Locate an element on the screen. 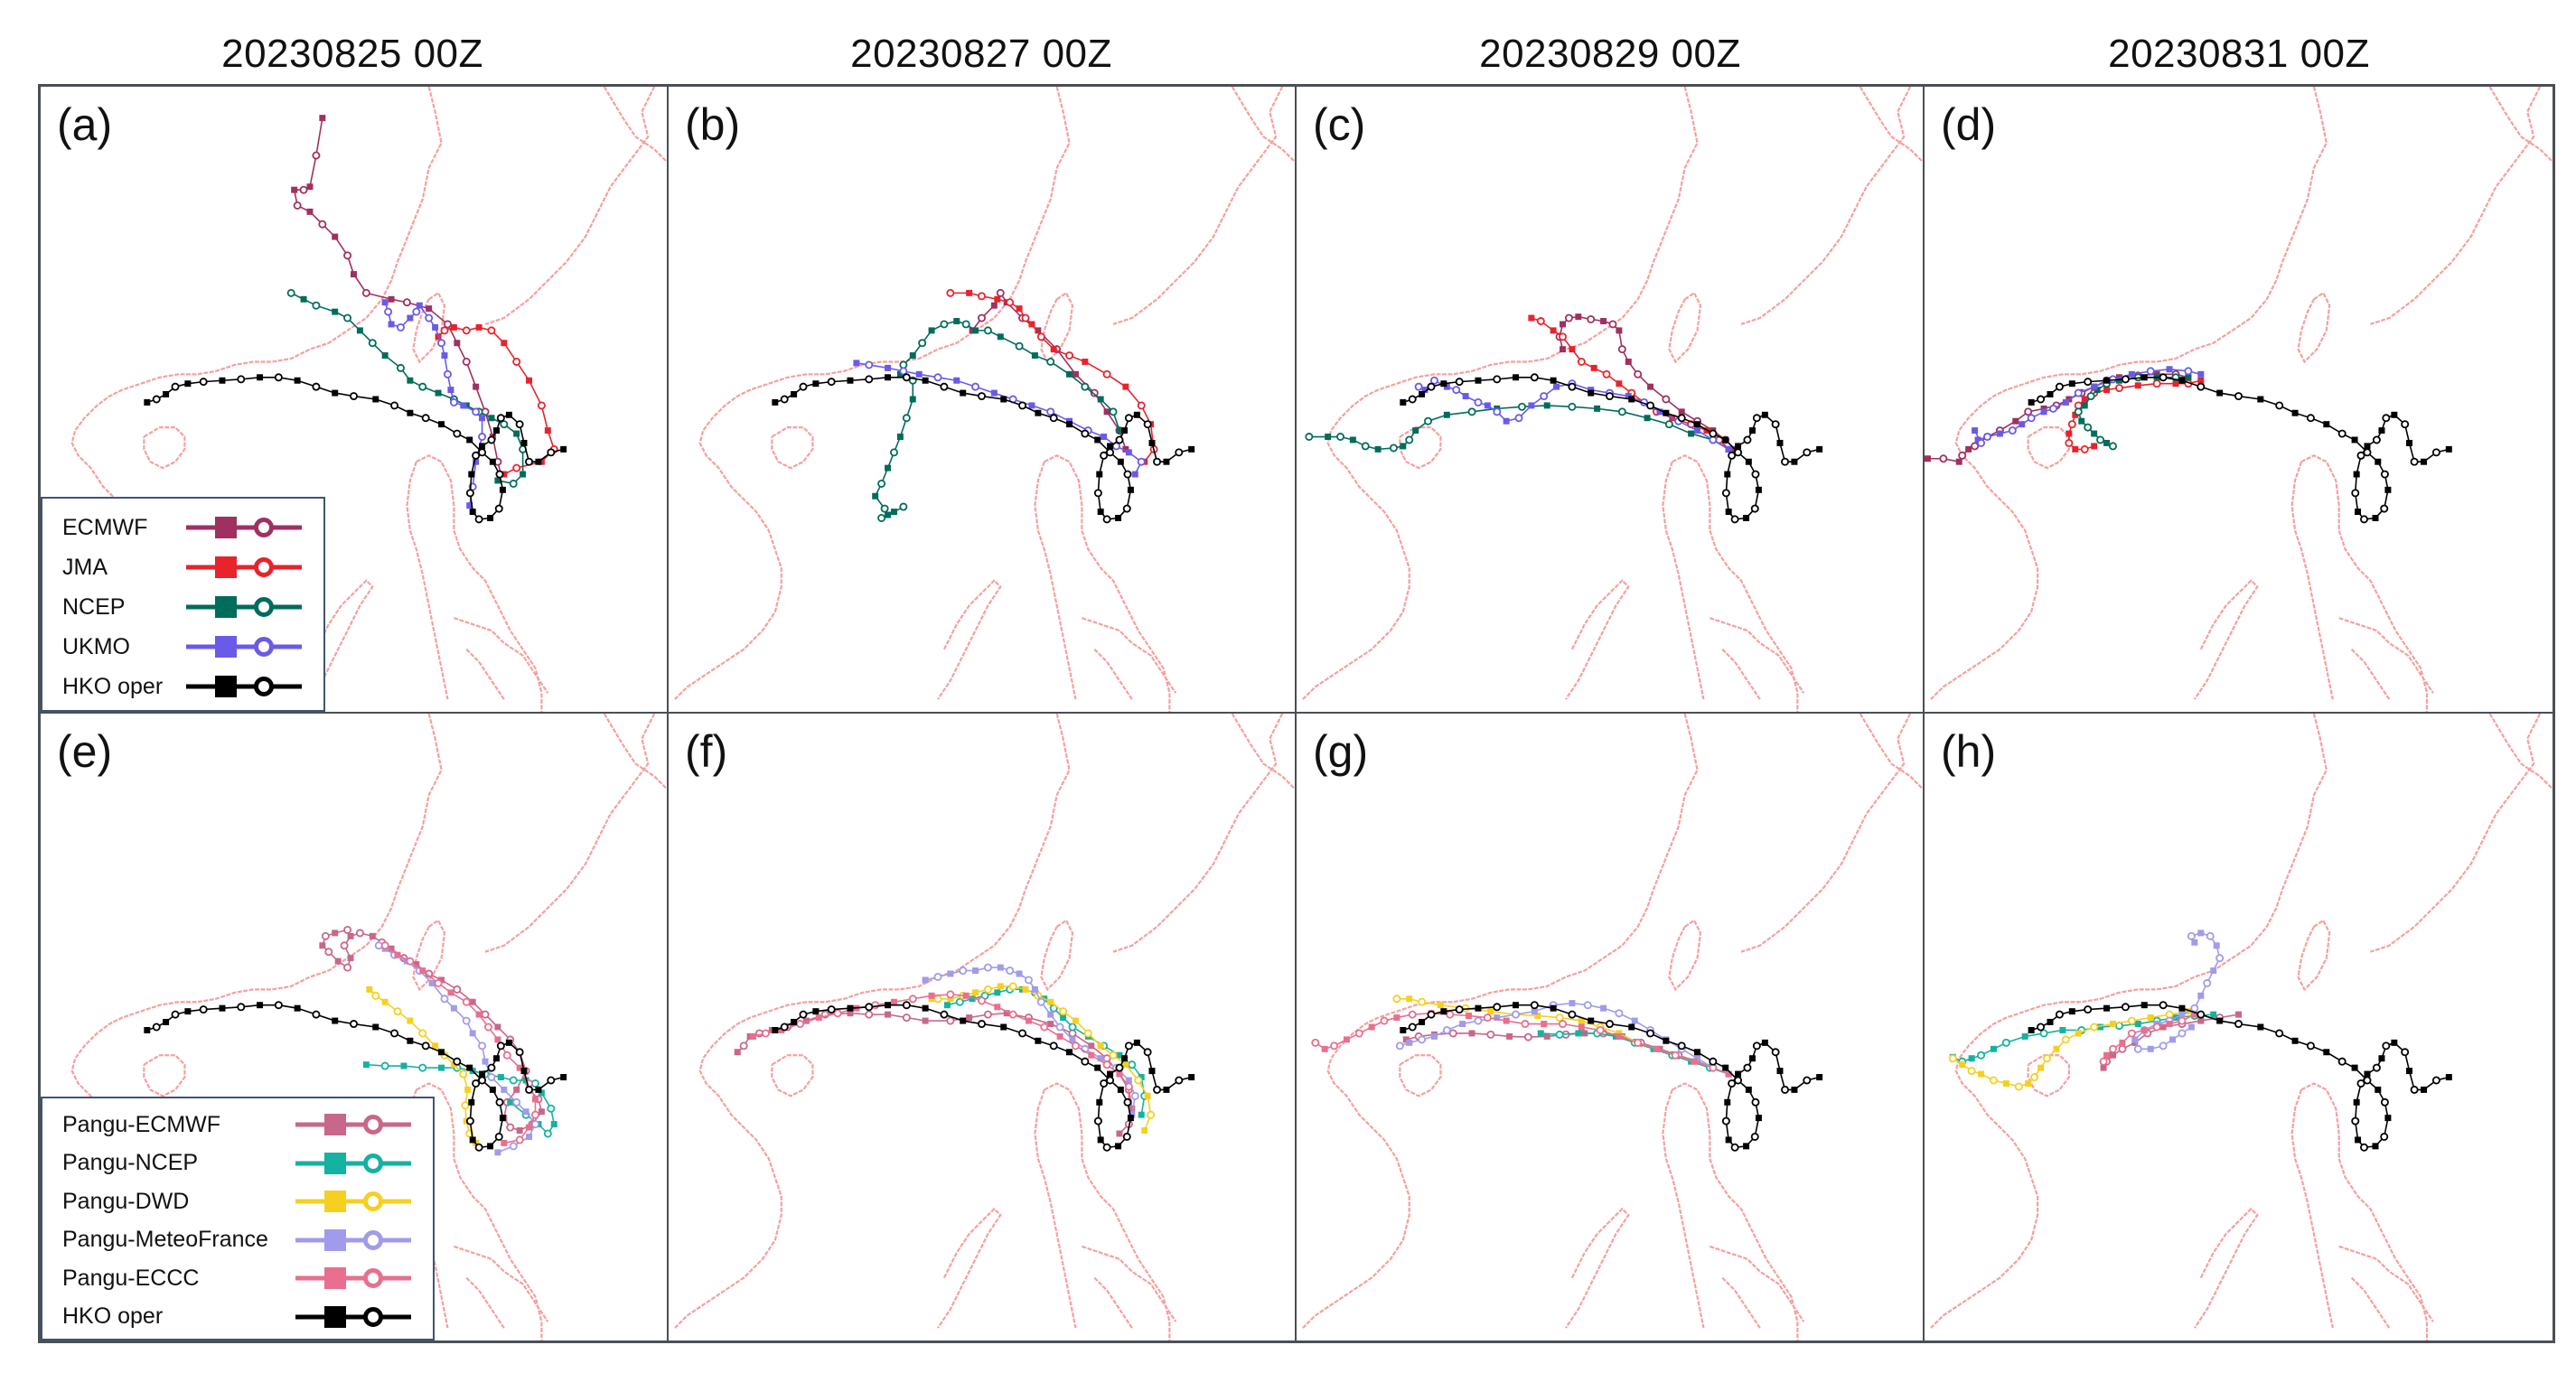 Image resolution: width=2576 pixels, height=1373 pixels. panel-label: (e) is located at coordinates (85, 751).